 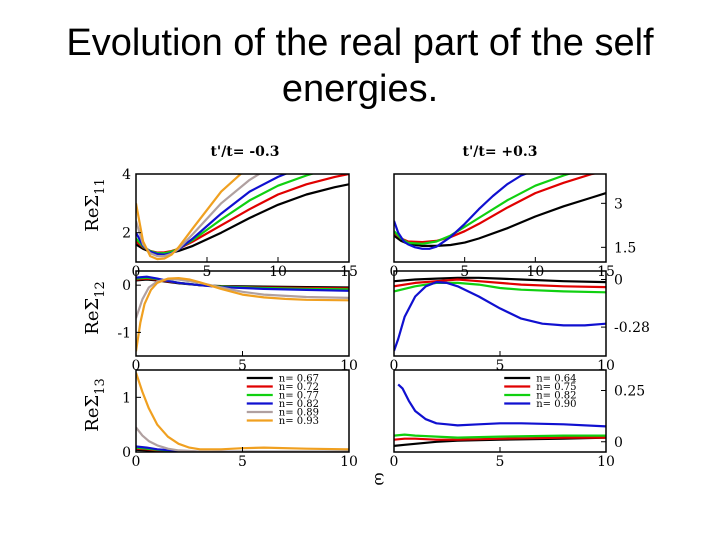 I want to click on svg-text: ReΣ11, so click(x=95, y=204).